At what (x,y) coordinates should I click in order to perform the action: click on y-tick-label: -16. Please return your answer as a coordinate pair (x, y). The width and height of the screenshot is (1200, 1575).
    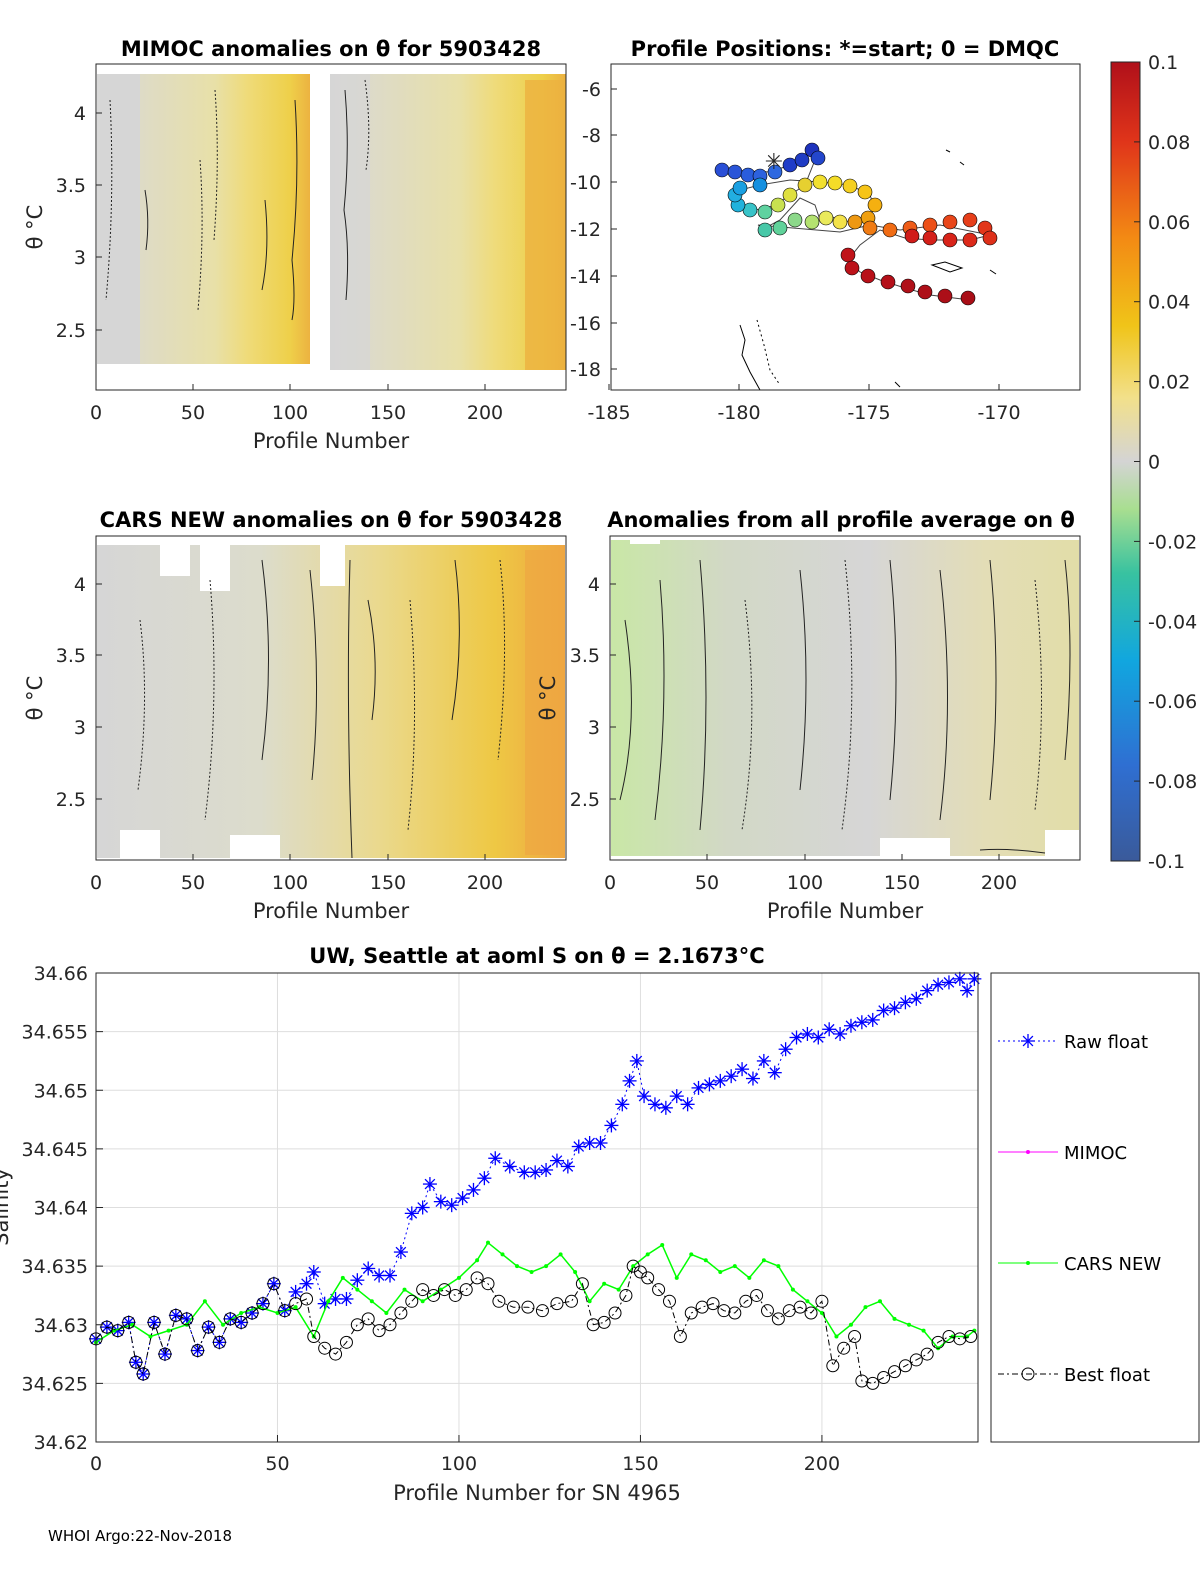
    Looking at the image, I should click on (585, 324).